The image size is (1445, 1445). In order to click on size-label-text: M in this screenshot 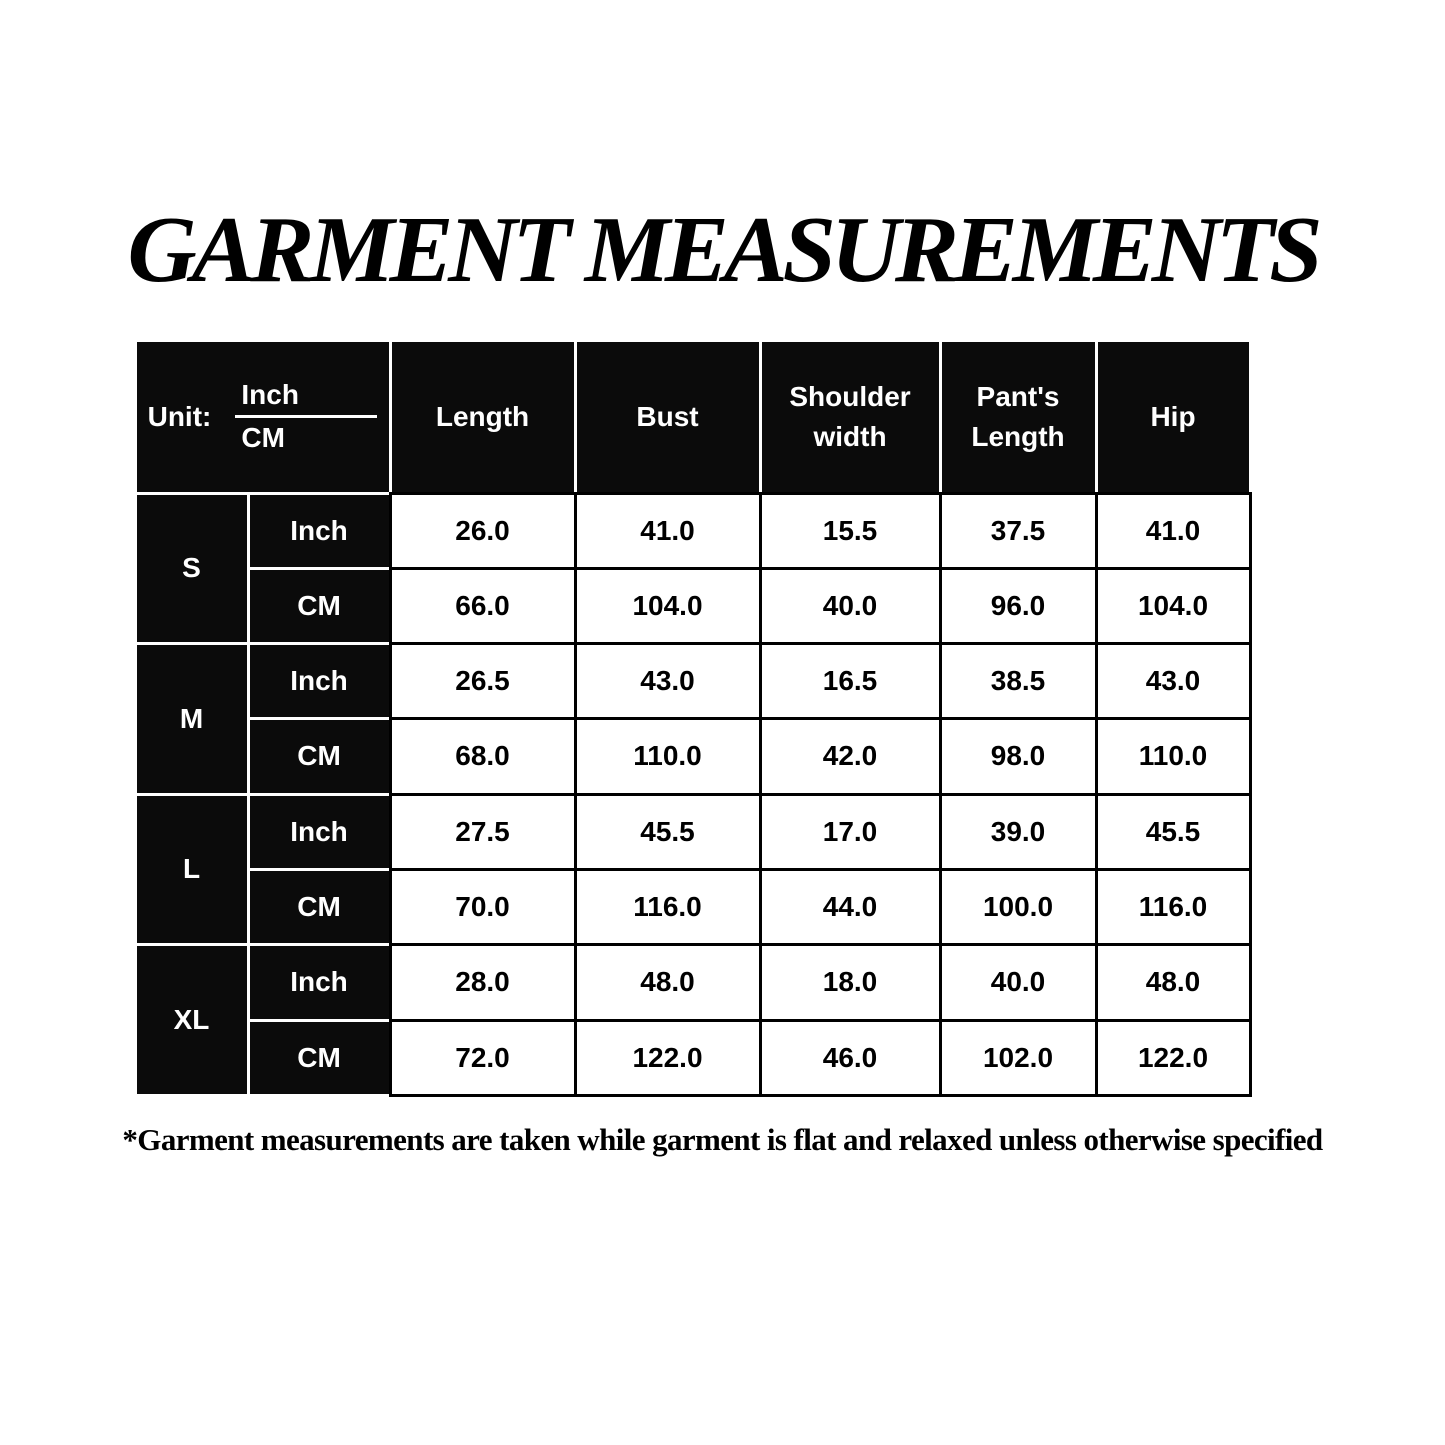, I will do `click(191, 718)`.